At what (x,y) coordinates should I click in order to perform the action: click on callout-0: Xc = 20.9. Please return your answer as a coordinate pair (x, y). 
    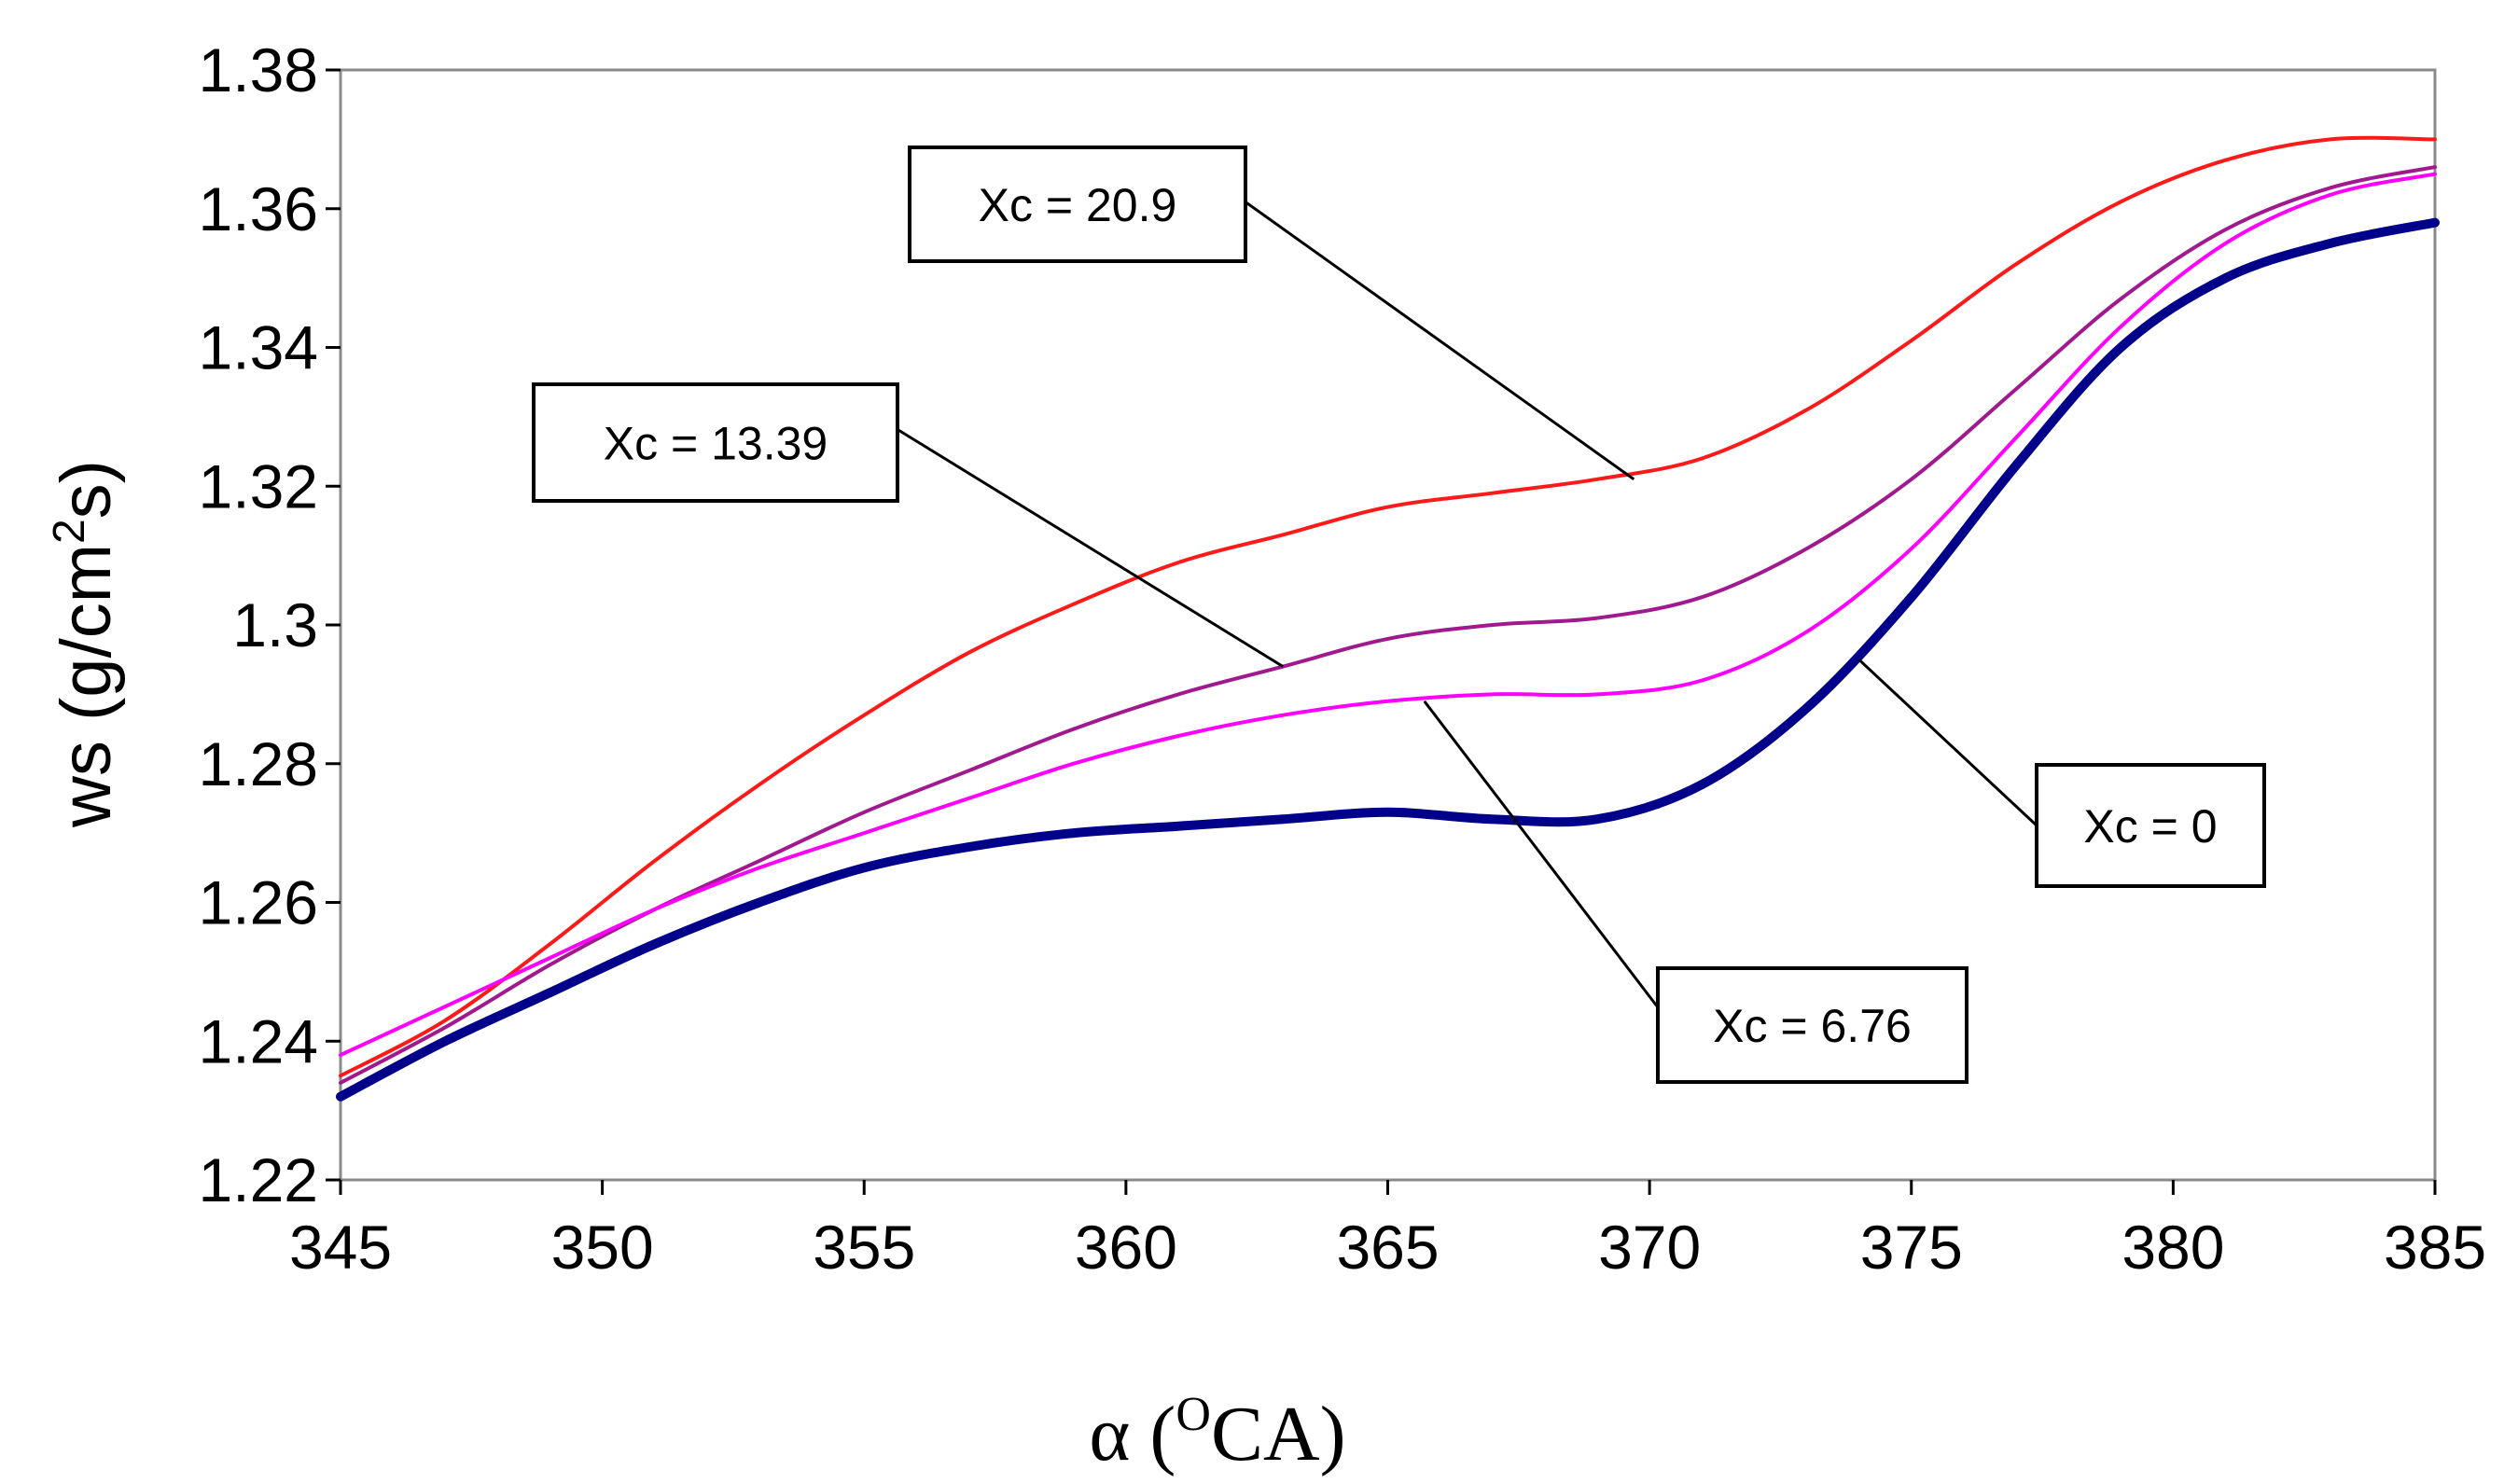
    Looking at the image, I should click on (1271, 313).